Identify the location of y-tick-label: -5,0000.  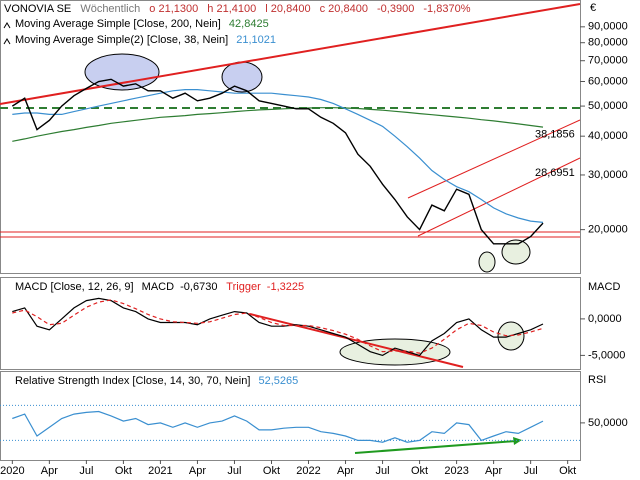
(606, 355).